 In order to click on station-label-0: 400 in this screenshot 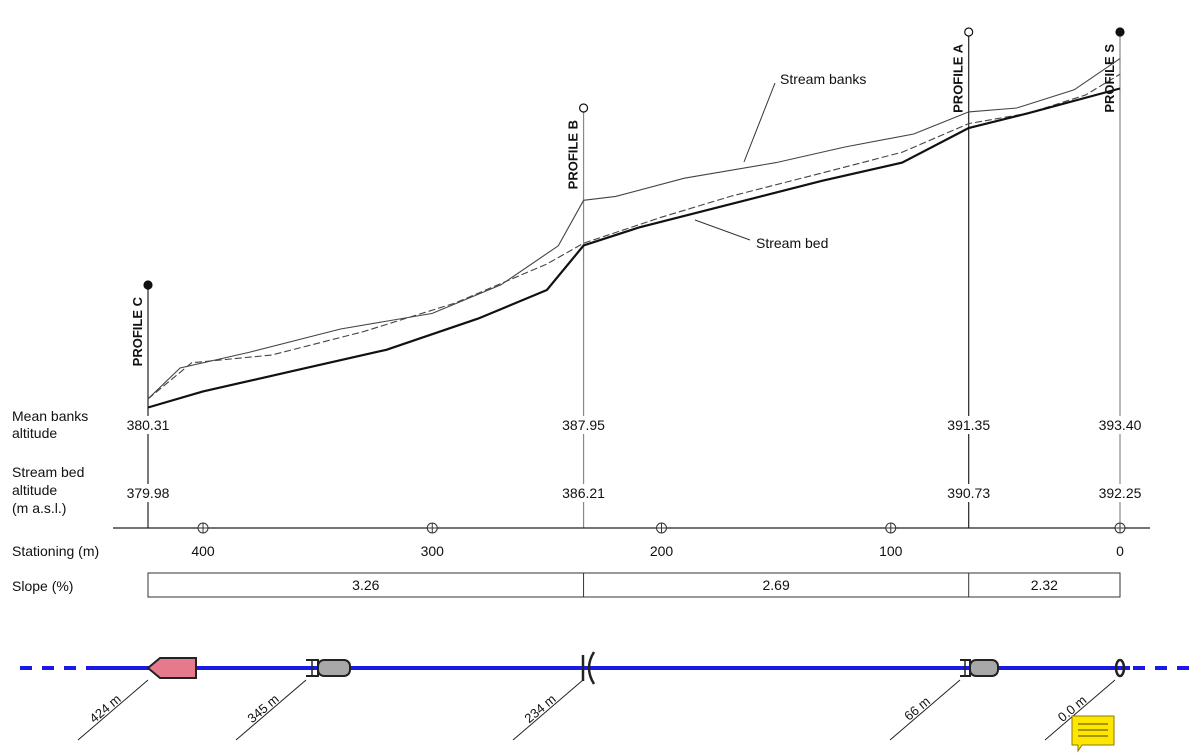, I will do `click(203, 551)`.